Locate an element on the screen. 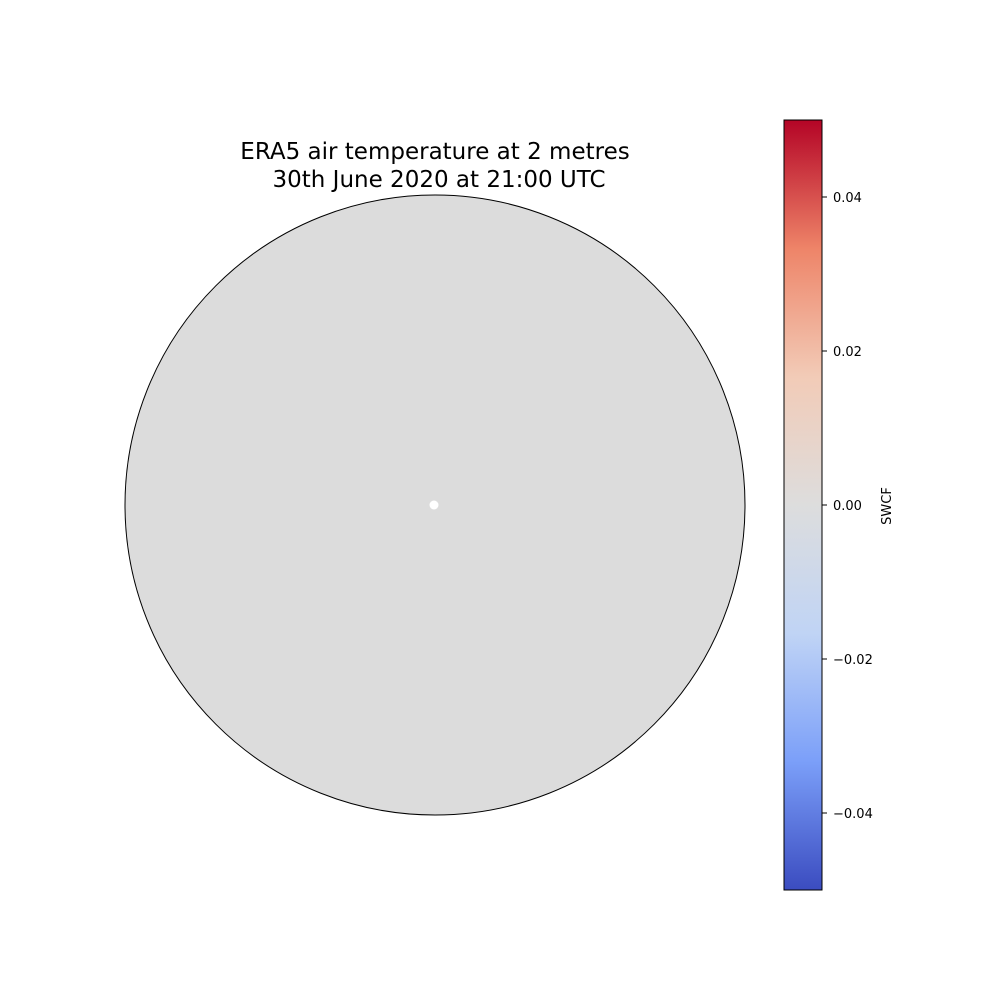 Image resolution: width=1000 pixels, height=1000 pixels. colorbar-tick-label: −0.04 is located at coordinates (853, 814).